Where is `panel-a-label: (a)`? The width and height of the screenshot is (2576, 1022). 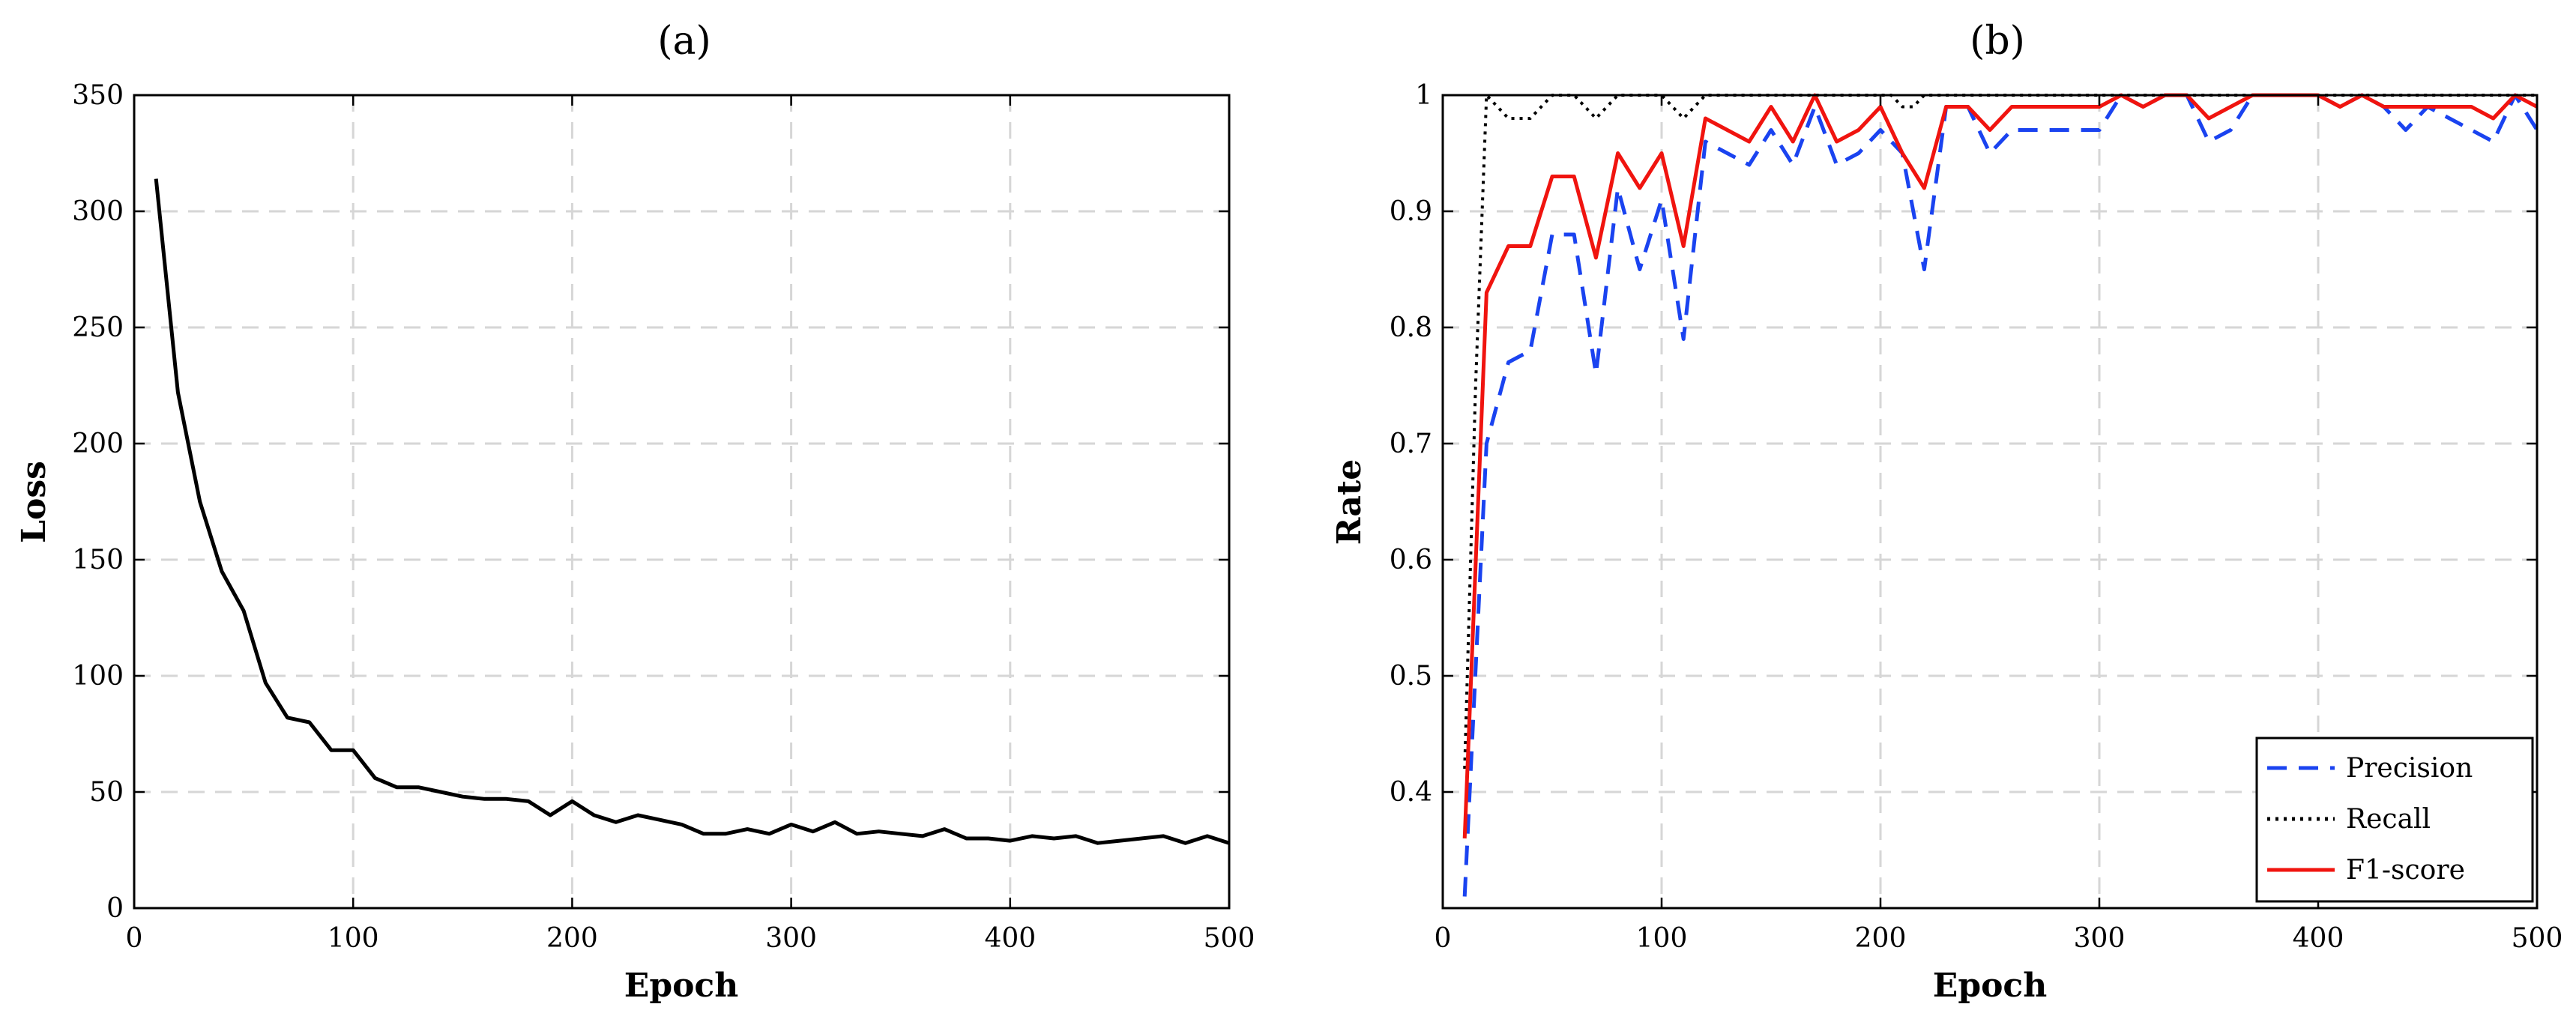 panel-a-label: (a) is located at coordinates (684, 41).